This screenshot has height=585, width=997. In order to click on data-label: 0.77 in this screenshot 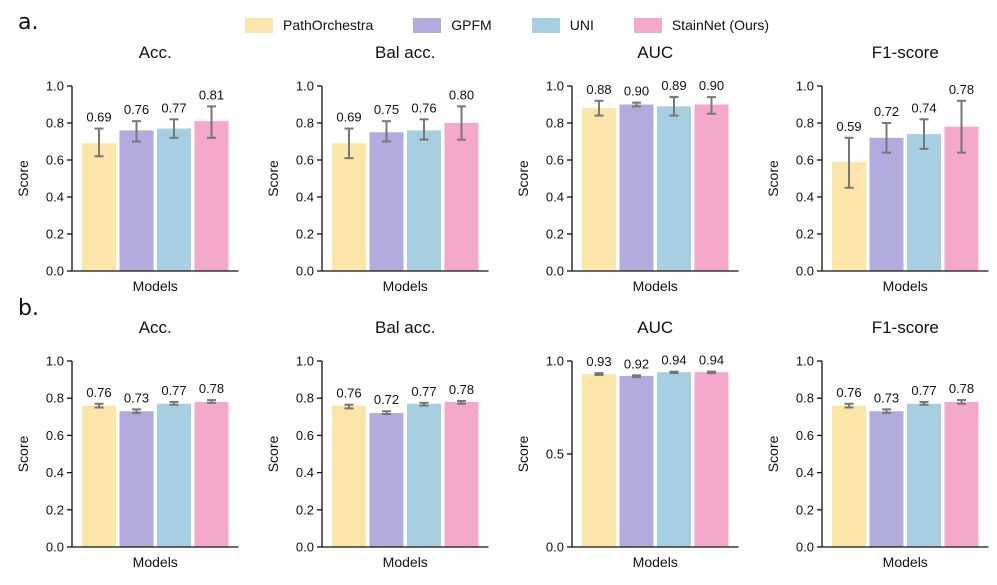, I will do `click(173, 107)`.